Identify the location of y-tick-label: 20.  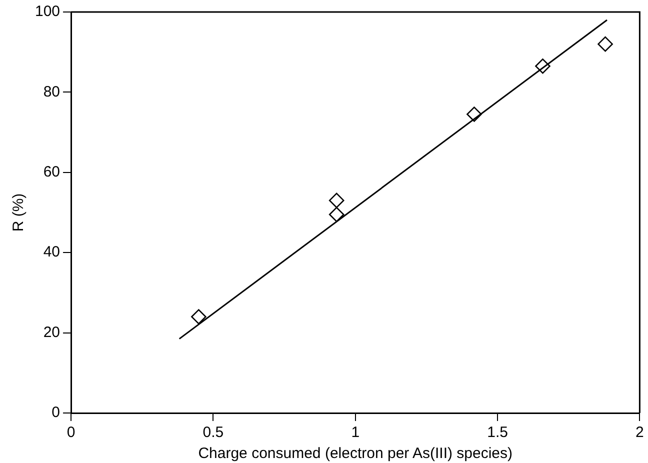
(51, 332).